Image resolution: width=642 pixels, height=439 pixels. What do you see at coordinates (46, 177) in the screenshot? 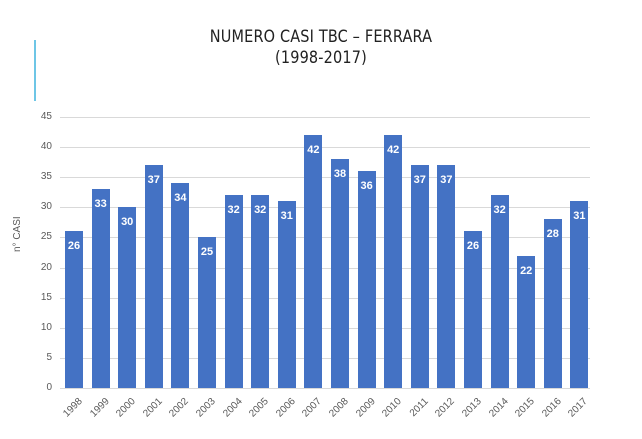
I see `y-tick-label: 35` at bounding box center [46, 177].